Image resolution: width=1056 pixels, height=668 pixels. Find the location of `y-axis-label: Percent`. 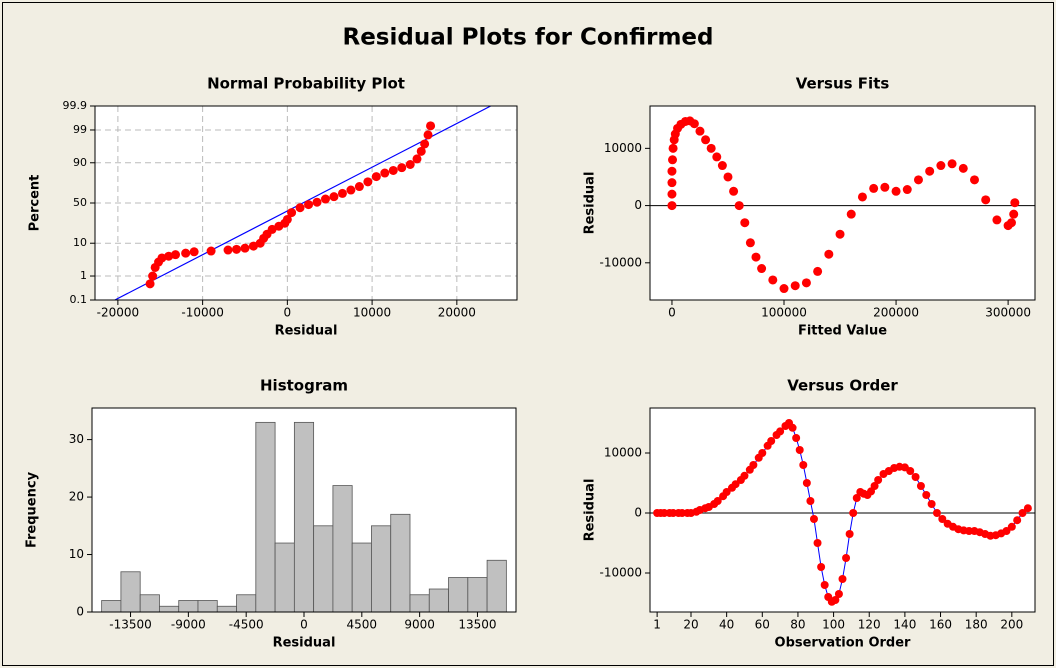

y-axis-label: Percent is located at coordinates (35, 203).